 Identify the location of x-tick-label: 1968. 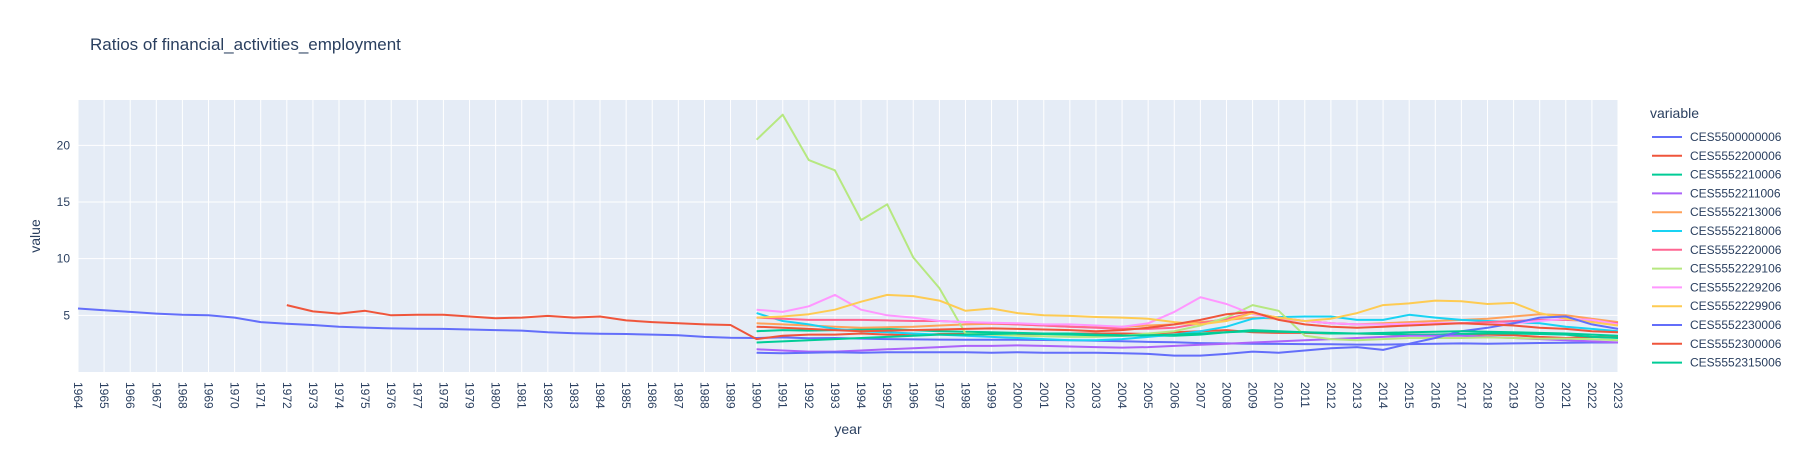
(182, 395).